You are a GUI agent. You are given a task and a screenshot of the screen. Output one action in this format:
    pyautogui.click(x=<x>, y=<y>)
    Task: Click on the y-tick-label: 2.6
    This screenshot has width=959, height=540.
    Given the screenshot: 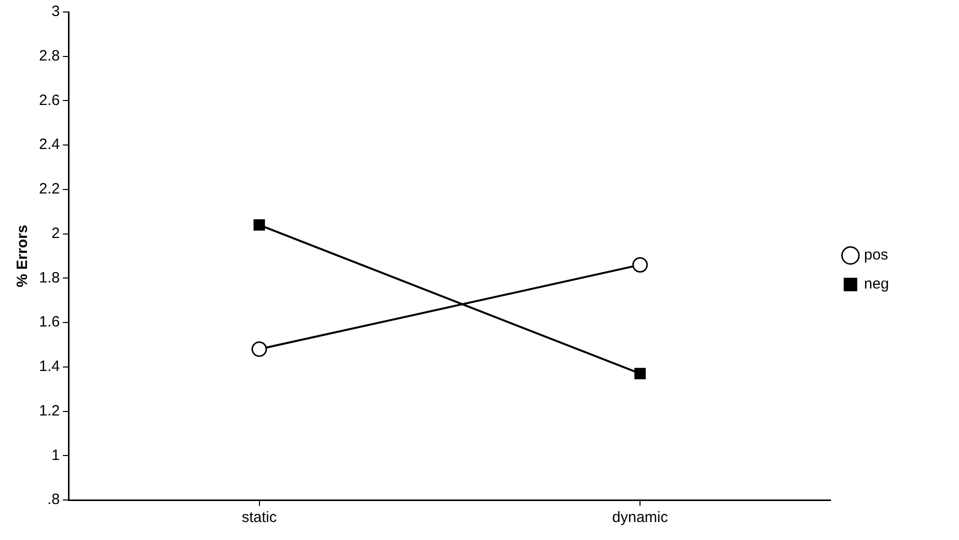 What is the action you would take?
    pyautogui.click(x=49, y=100)
    